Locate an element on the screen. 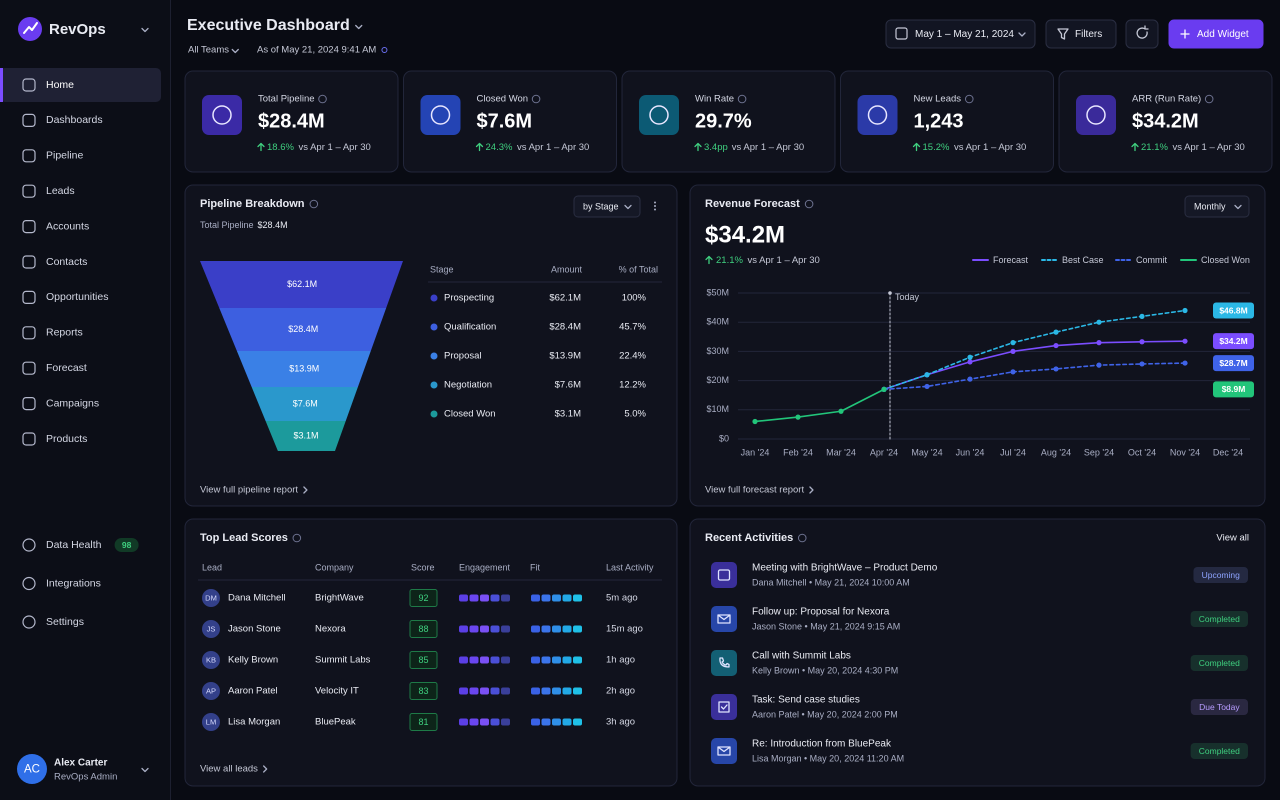  kpi-icon is located at coordinates (440, 115).